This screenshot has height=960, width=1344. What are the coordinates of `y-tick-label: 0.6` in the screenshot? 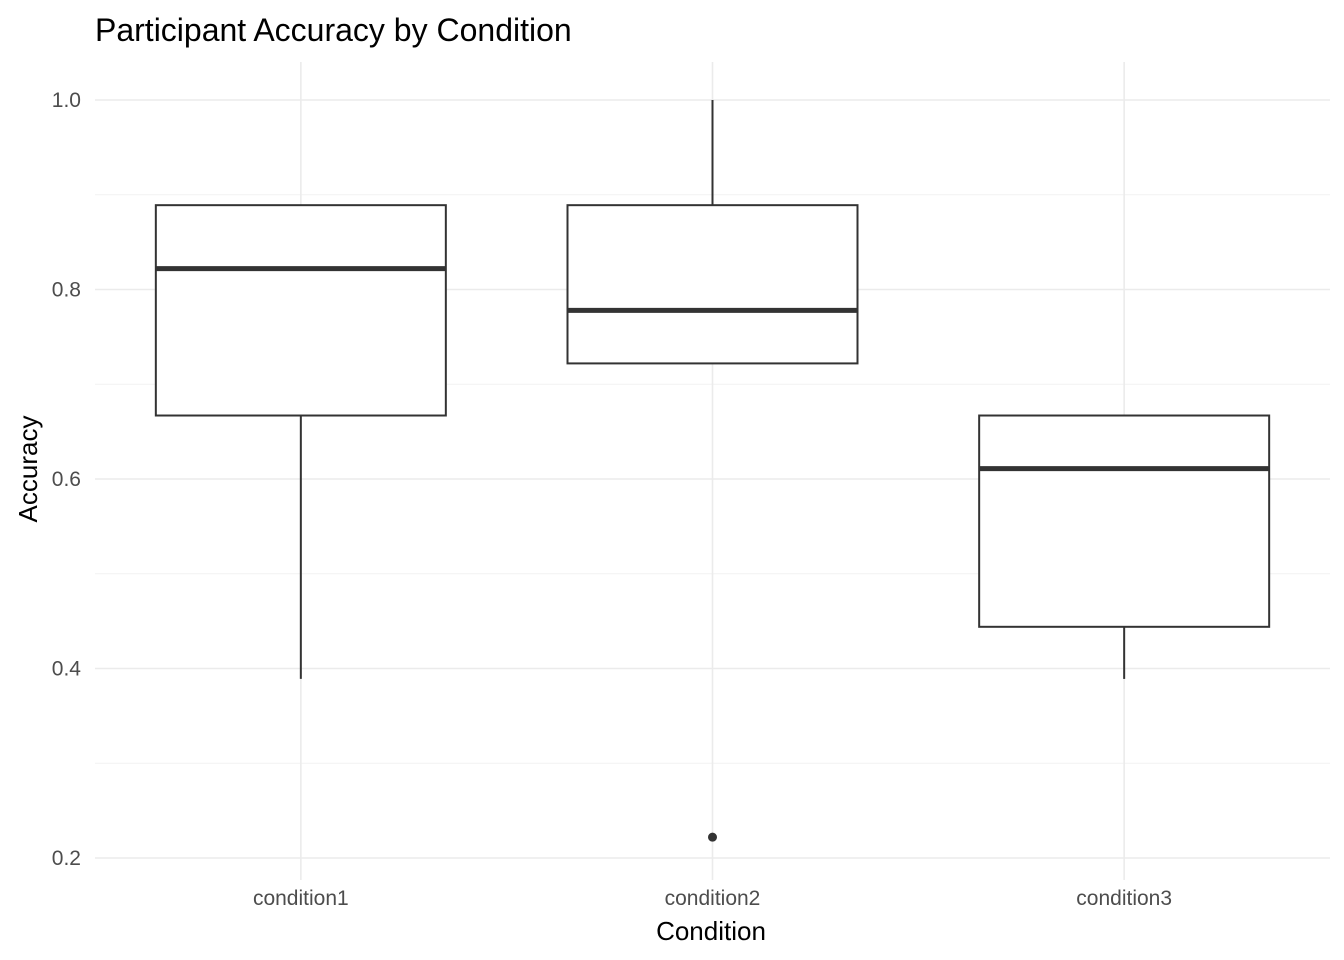 It's located at (66, 479).